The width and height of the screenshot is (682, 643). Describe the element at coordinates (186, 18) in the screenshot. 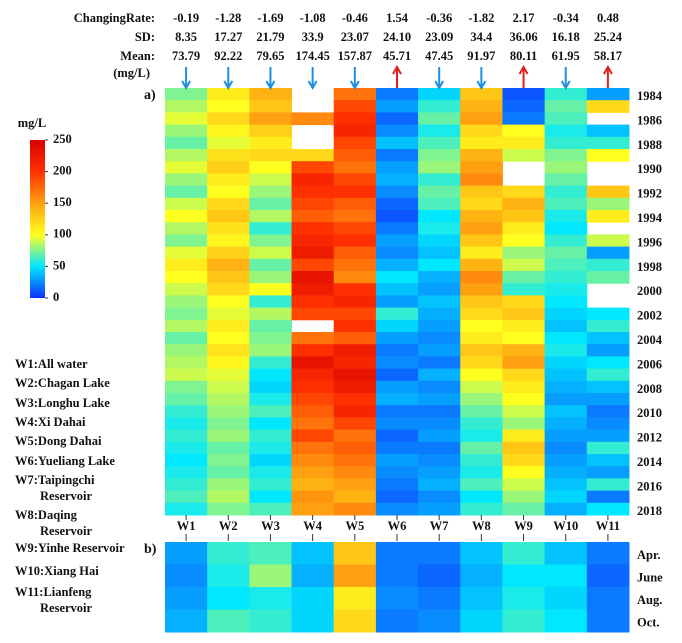

I see `stat-value: -0.19` at that location.